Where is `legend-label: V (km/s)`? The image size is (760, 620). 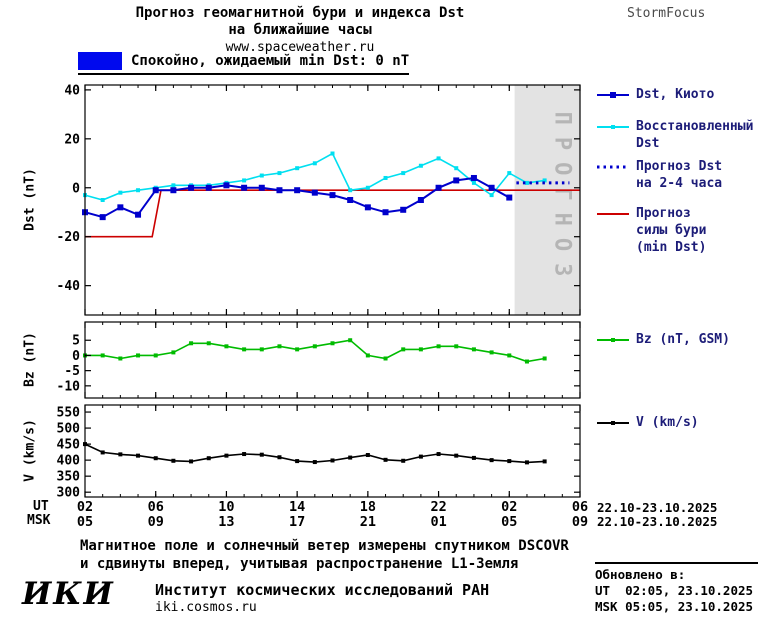 legend-label: V (km/s) is located at coordinates (667, 422).